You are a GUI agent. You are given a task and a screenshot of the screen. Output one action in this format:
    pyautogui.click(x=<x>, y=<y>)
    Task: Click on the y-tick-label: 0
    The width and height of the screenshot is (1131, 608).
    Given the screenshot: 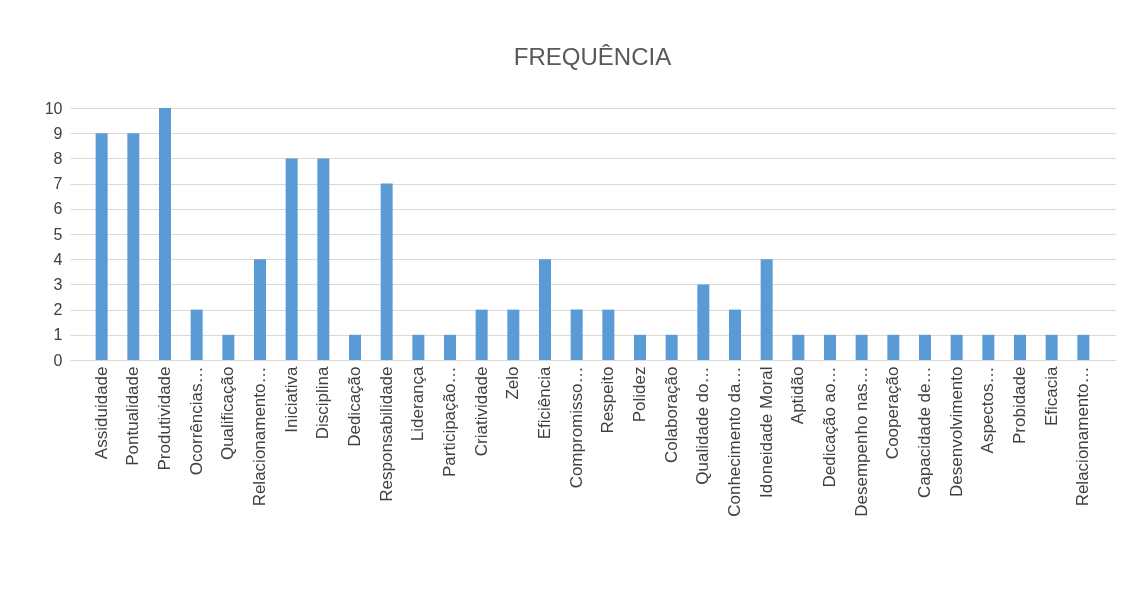 What is the action you would take?
    pyautogui.click(x=58, y=360)
    